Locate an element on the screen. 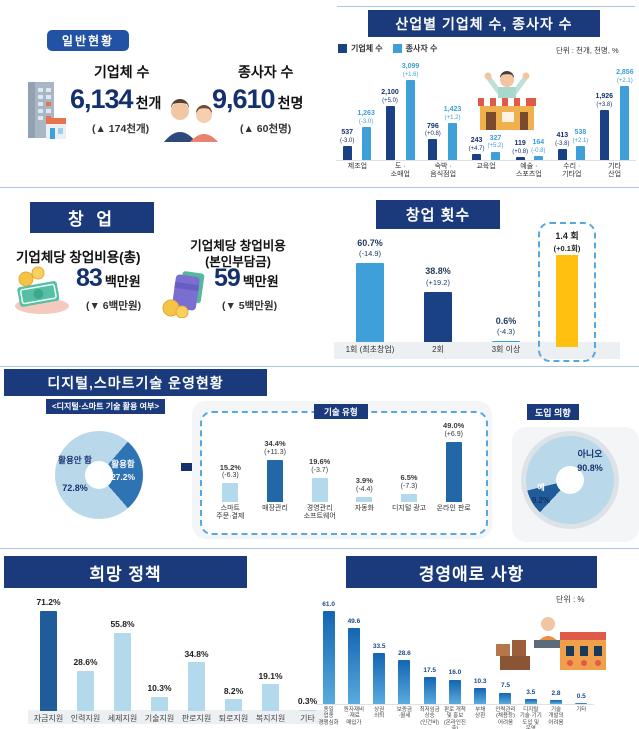 The width and height of the screenshot is (639, 729). startup-cost-self-unit: 백만원 is located at coordinates (260, 281).